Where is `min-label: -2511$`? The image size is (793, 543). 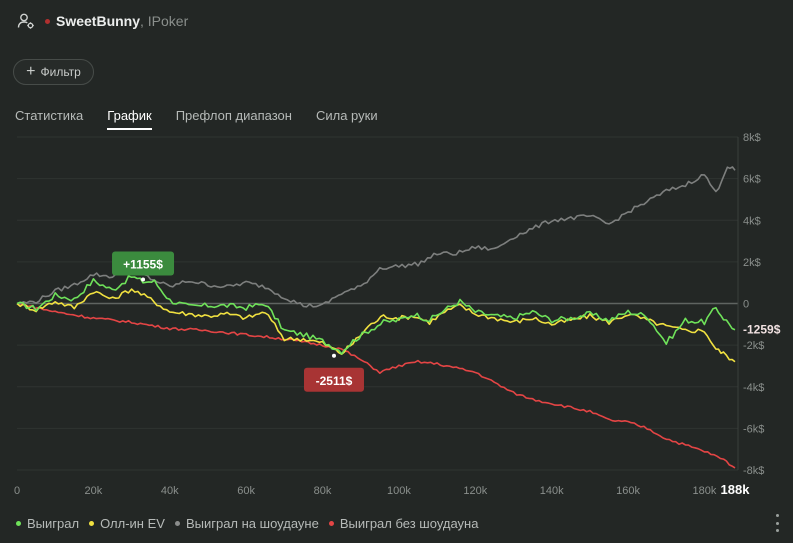 min-label: -2511$ is located at coordinates (334, 381).